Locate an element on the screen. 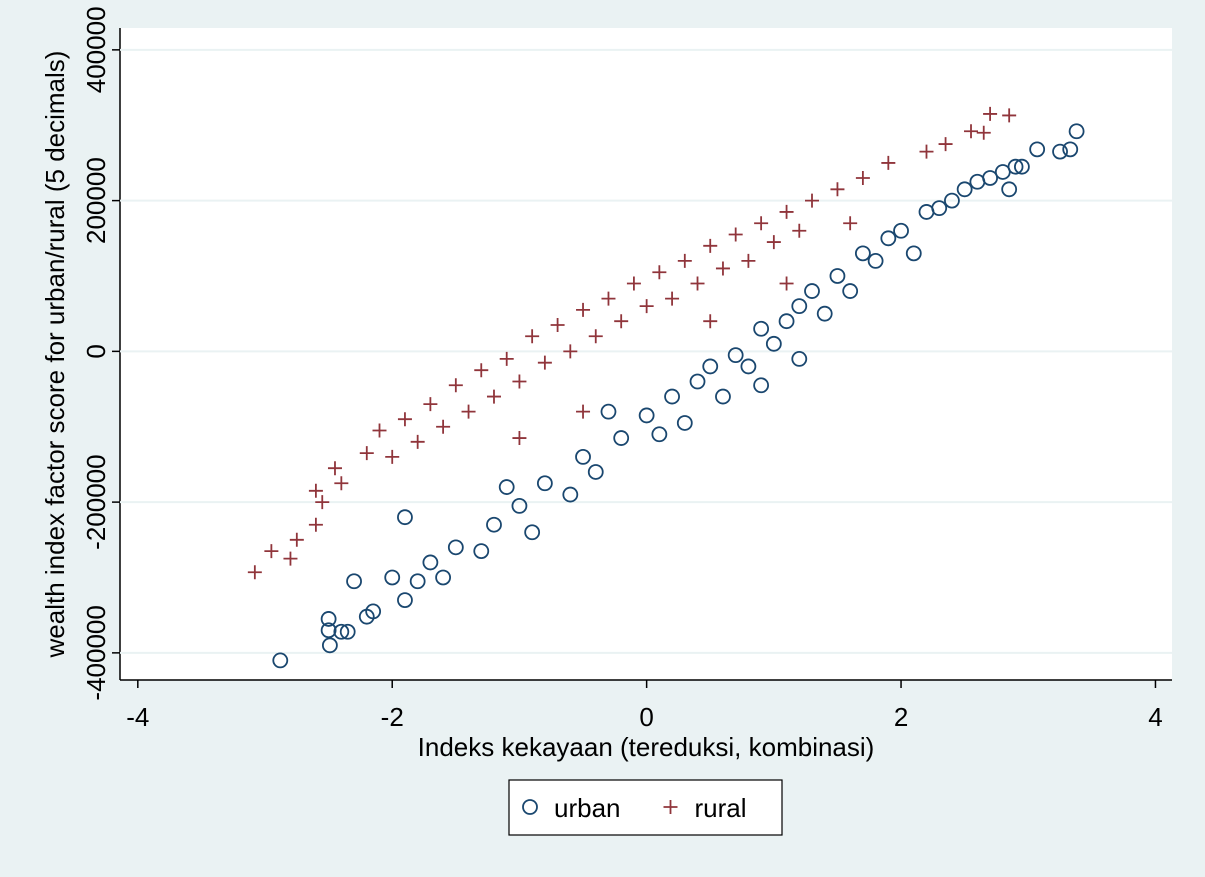 Image resolution: width=1205 pixels, height=877 pixels. x-tick-label: -4 is located at coordinates (137, 717).